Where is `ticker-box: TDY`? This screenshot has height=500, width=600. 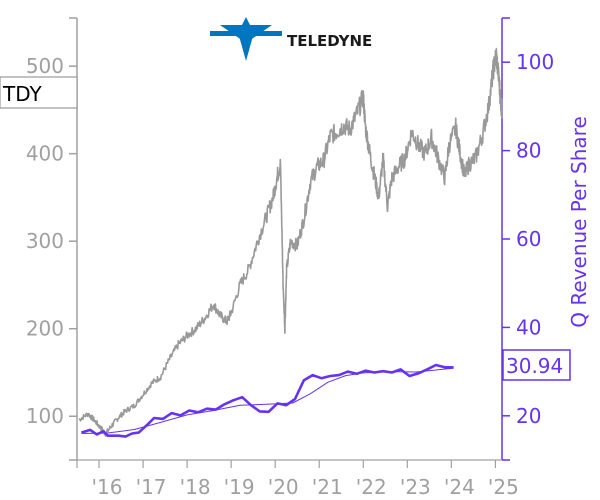
ticker-box: TDY is located at coordinates (39, 92).